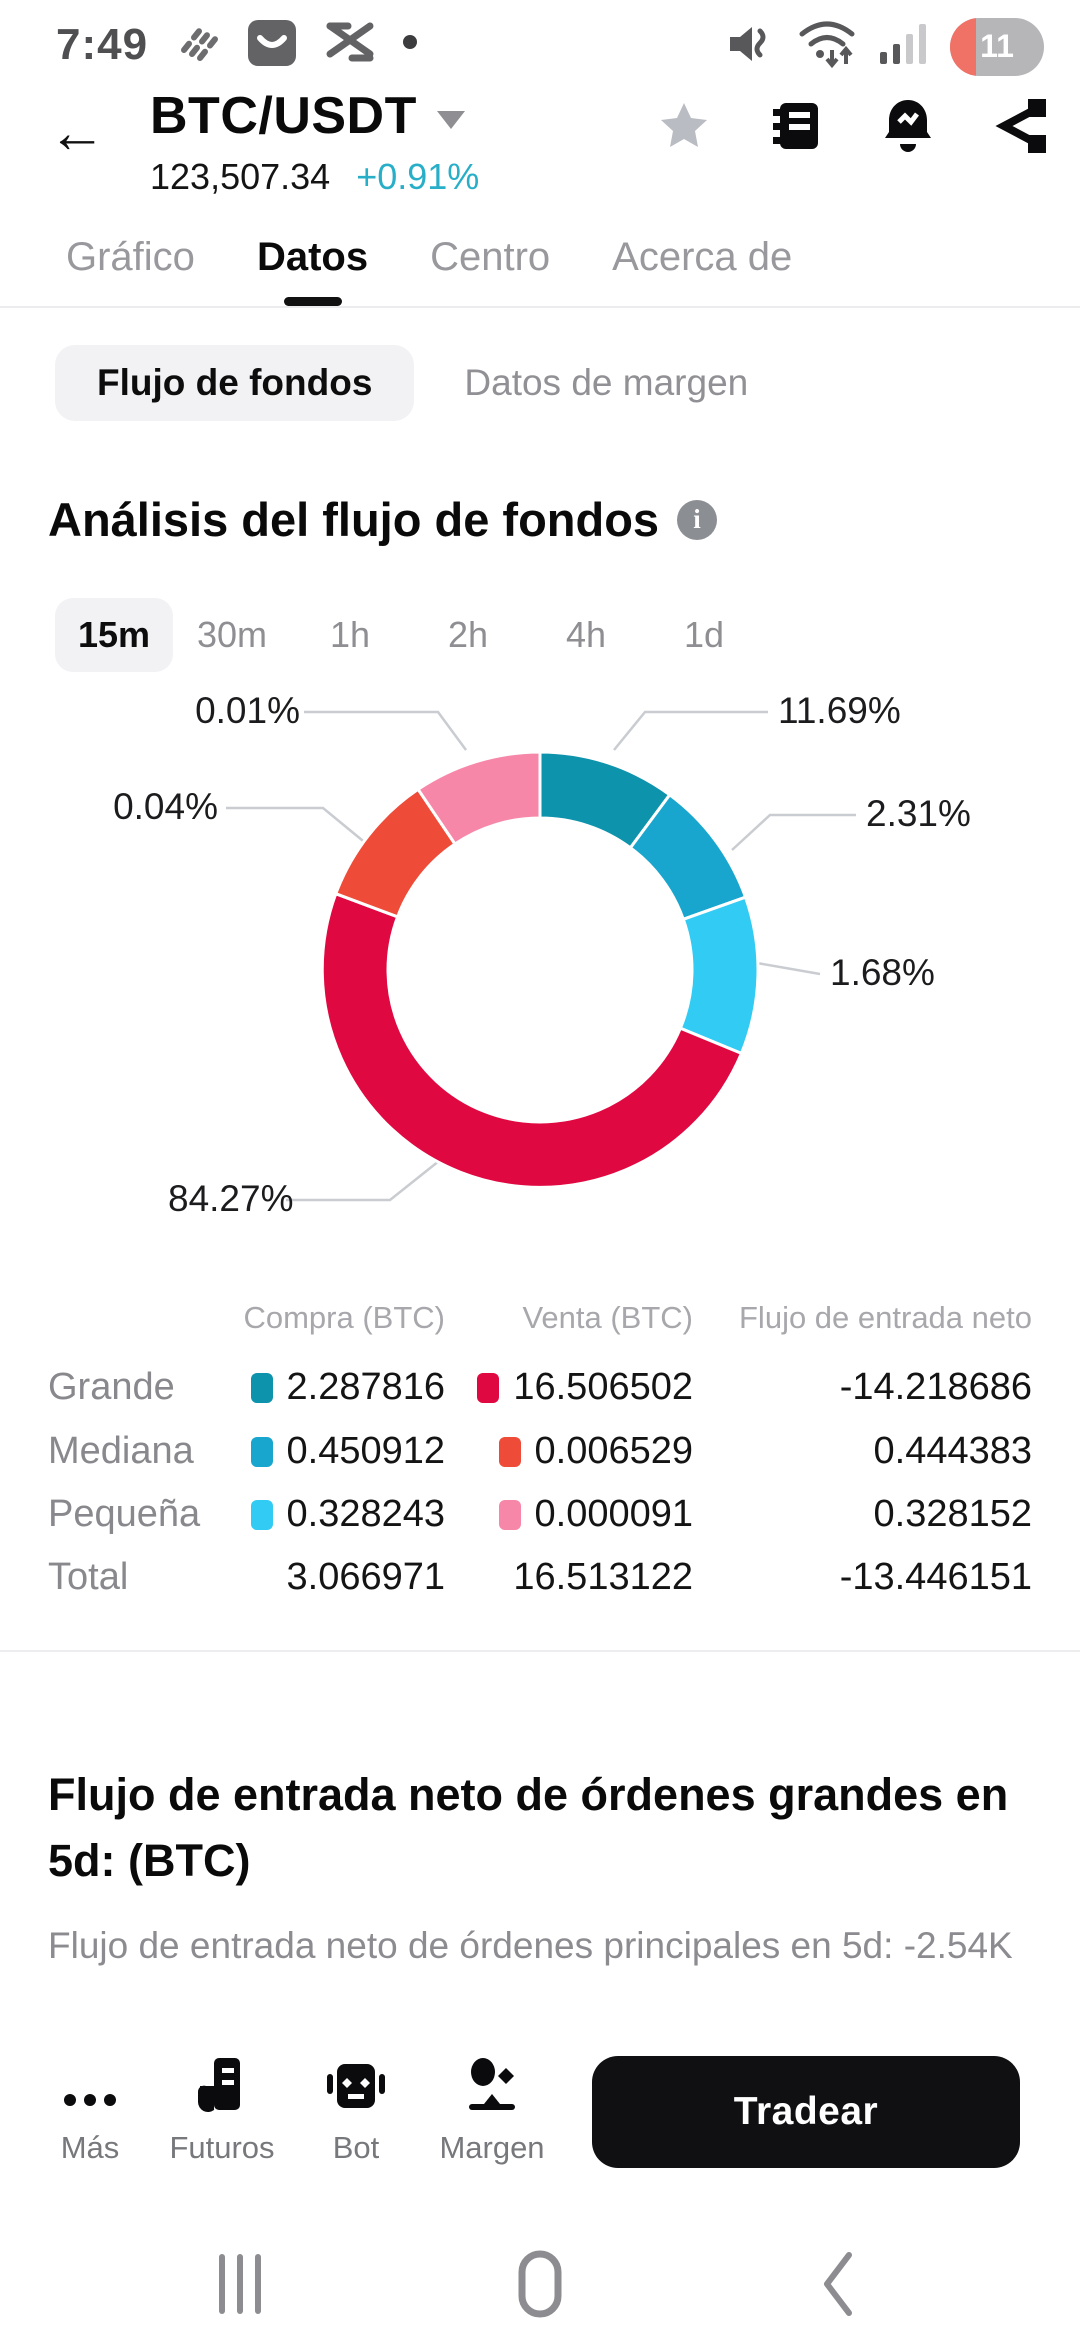  Describe the element at coordinates (603, 1387) in the screenshot. I see `venta-value: 16.506502` at that location.